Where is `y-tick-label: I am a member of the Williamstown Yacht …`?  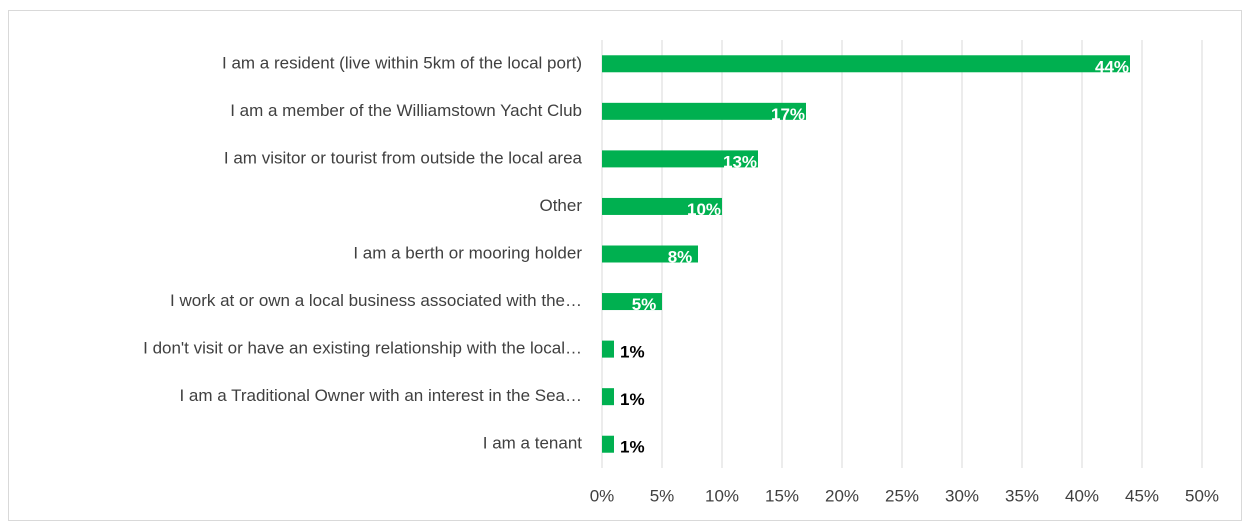 y-tick-label: I am a member of the Williamstown Yacht … is located at coordinates (406, 110).